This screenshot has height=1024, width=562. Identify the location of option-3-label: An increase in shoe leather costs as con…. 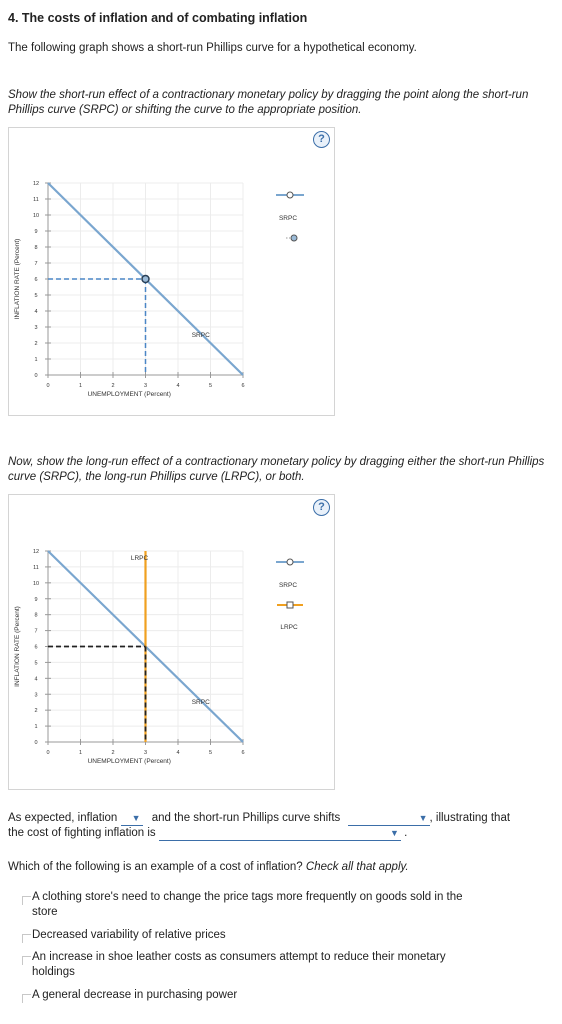
(277, 965).